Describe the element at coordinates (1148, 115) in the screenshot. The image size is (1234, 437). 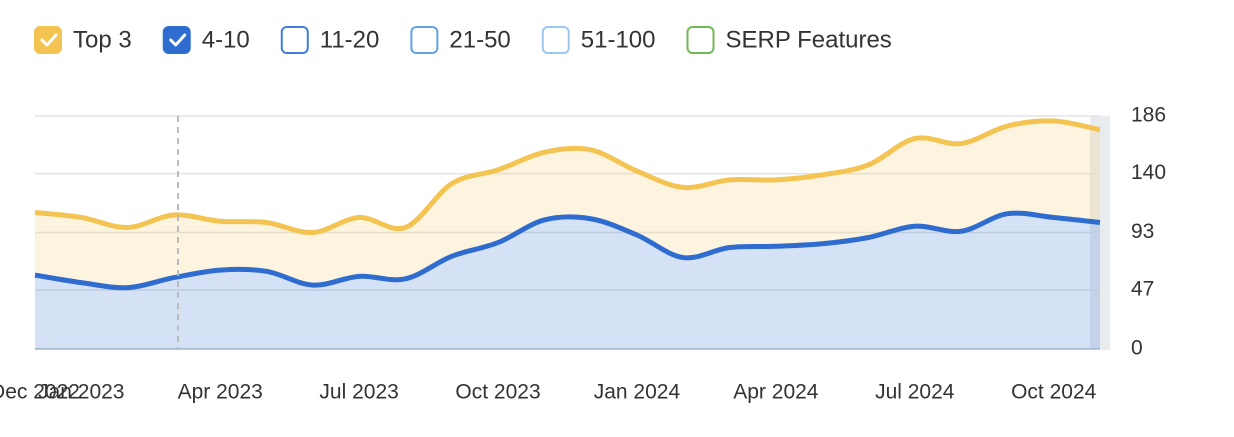
I see `y-tick-label: 186` at that location.